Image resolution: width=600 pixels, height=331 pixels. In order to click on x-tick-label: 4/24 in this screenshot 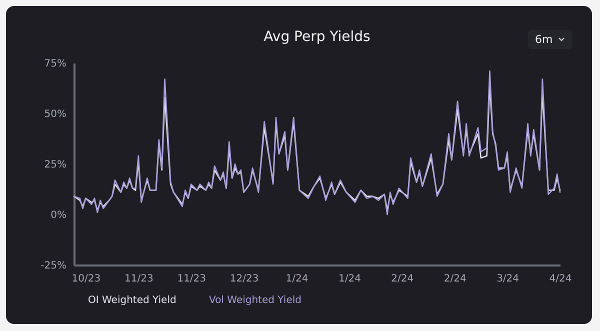, I will do `click(560, 279)`.